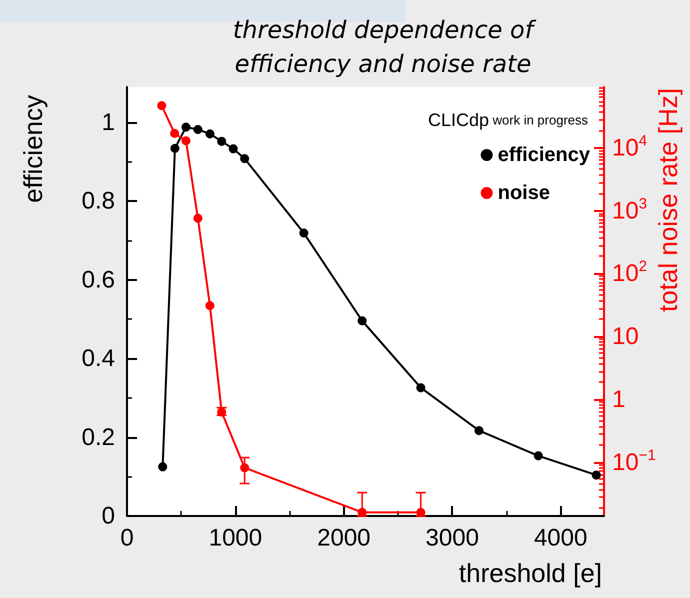 This screenshot has width=690, height=598. What do you see at coordinates (98, 437) in the screenshot?
I see `y-tick-label: 0.2` at bounding box center [98, 437].